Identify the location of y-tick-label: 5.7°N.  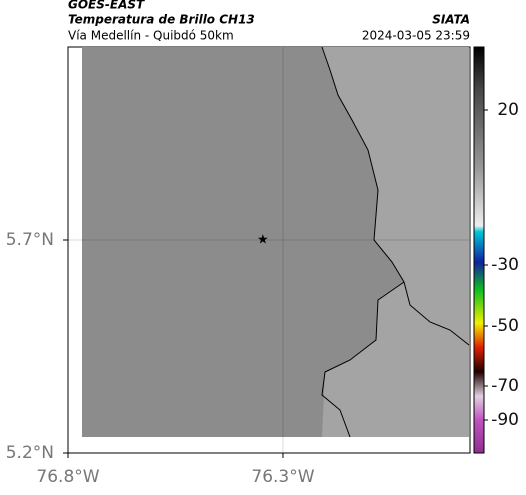
(30, 240).